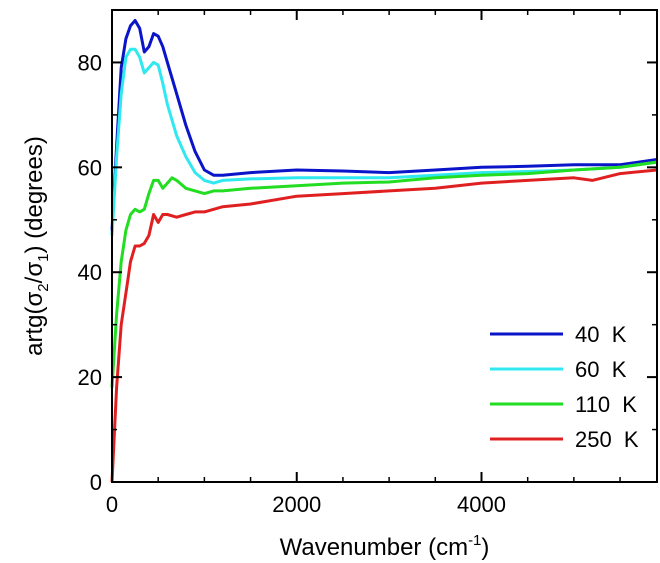 Image resolution: width=660 pixels, height=563 pixels. I want to click on y-tick-label: 80, so click(90, 62).